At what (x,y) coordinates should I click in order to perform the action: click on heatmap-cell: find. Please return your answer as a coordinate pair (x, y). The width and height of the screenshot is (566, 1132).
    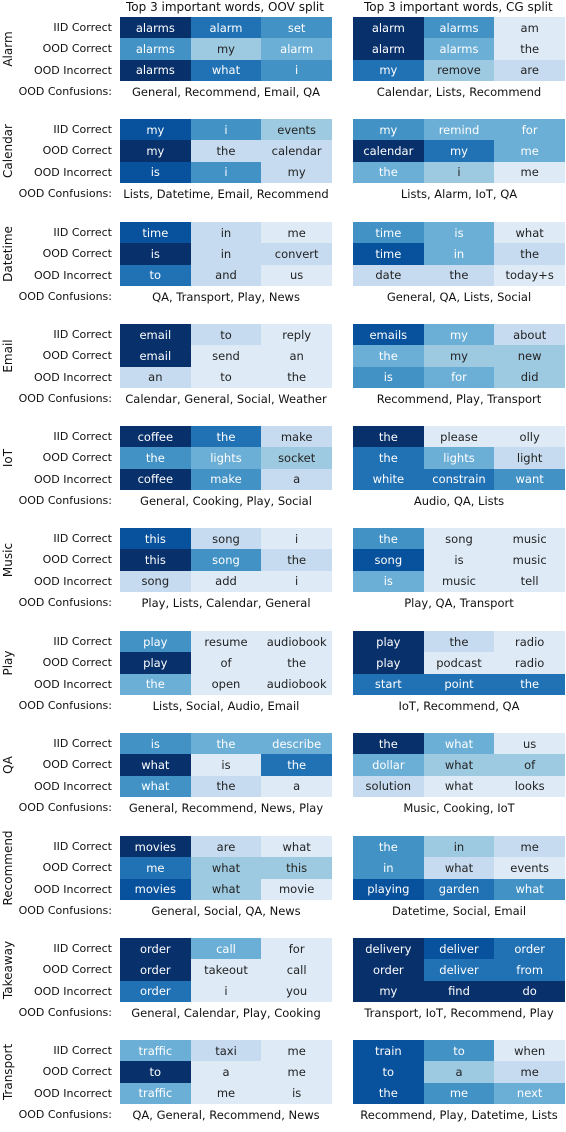
    Looking at the image, I should click on (459, 991).